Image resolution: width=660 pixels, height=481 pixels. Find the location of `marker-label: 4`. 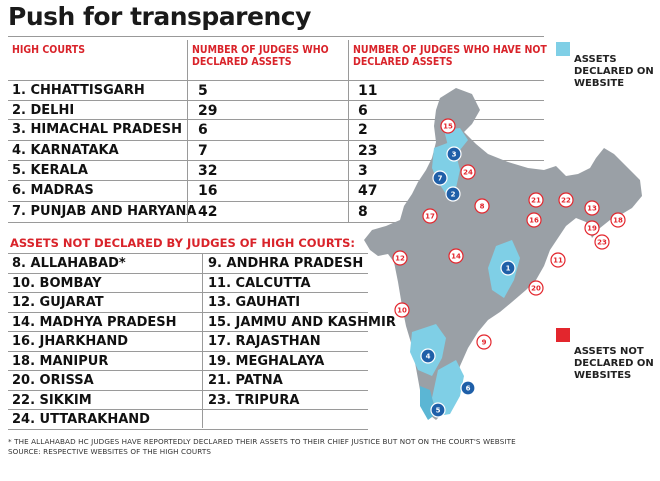

marker-label: 4 is located at coordinates (428, 357).